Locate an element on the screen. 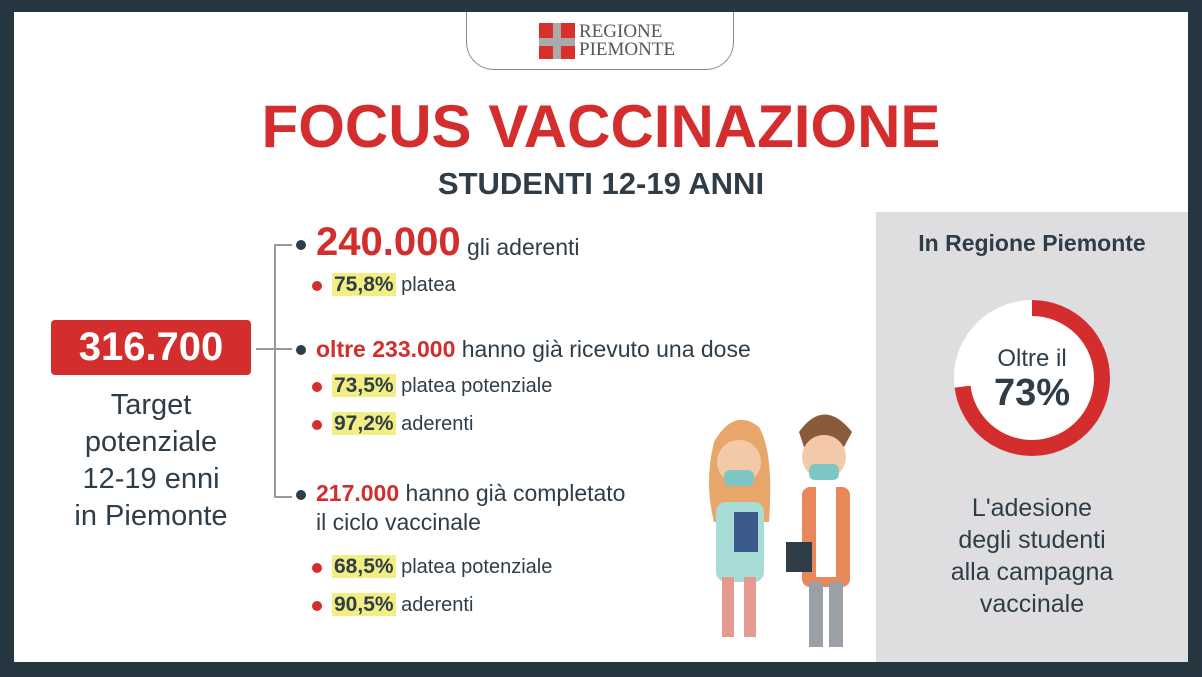 The width and height of the screenshot is (1202, 677). stat-pct: 97,2% is located at coordinates (364, 423).